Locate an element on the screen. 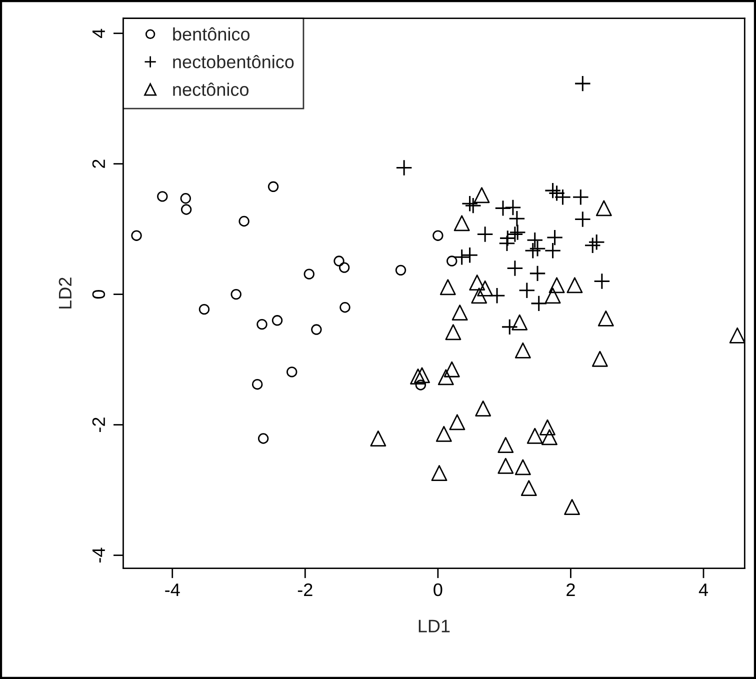  y-axis-title: LD2 is located at coordinates (65, 293).